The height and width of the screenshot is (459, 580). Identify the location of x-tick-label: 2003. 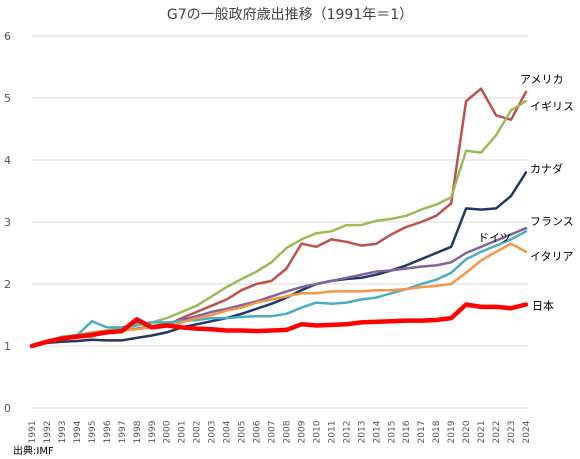
(213, 432).